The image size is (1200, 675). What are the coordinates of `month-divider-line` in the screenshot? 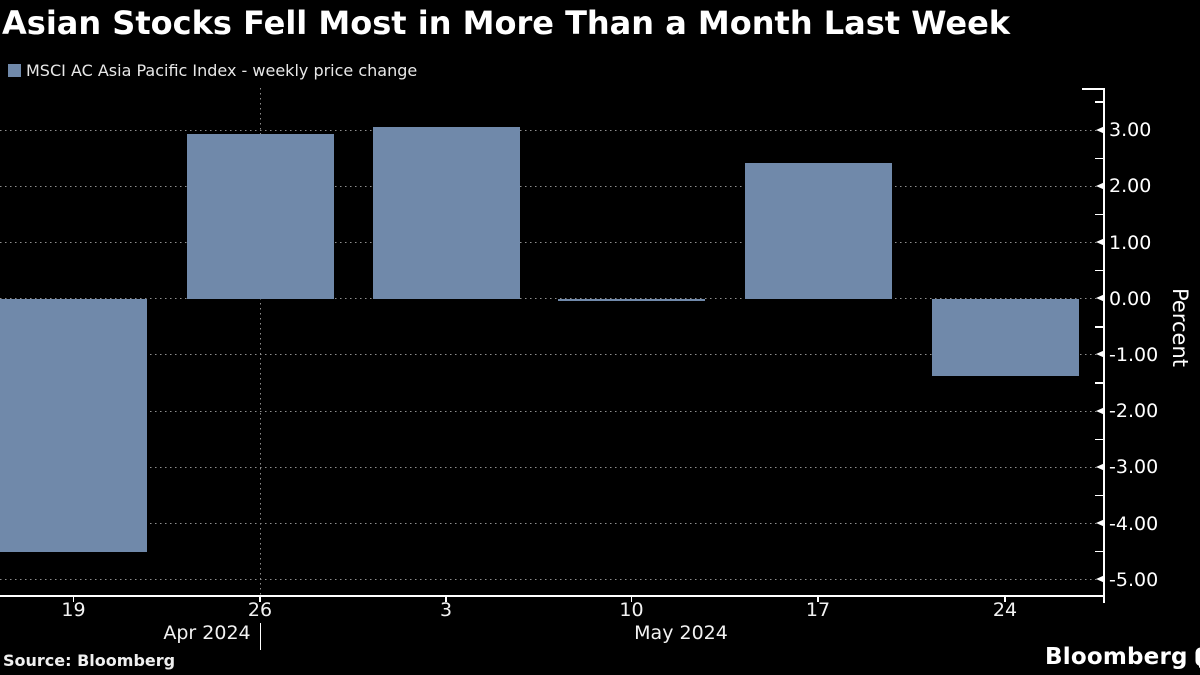 It's located at (260, 636).